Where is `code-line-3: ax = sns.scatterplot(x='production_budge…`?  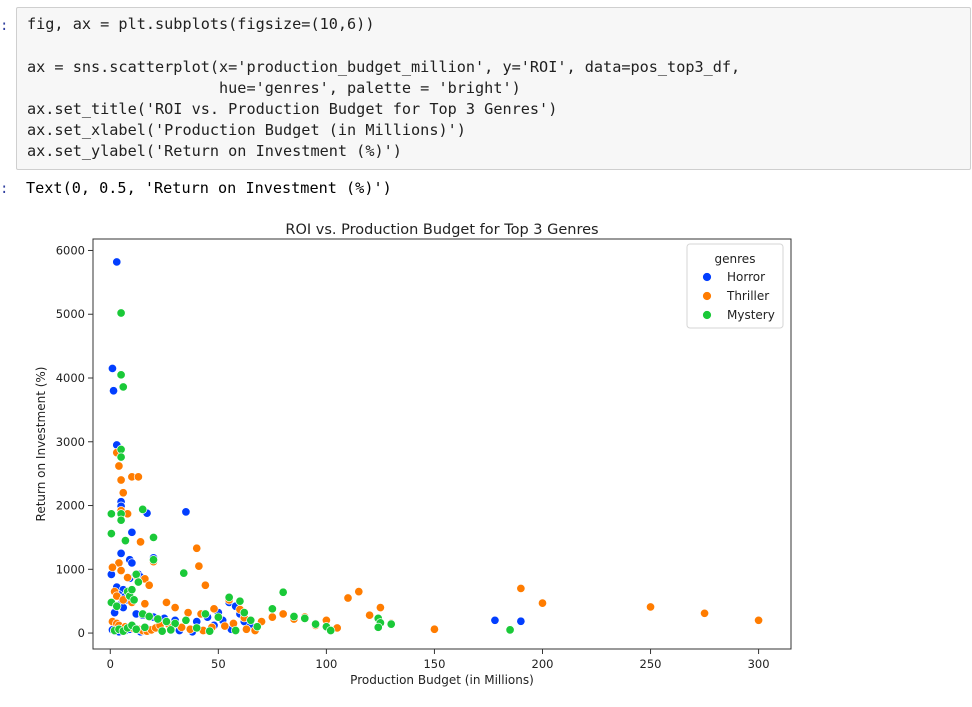
code-line-3: ax = sns.scatterplot(x='production_budge… is located at coordinates (384, 67).